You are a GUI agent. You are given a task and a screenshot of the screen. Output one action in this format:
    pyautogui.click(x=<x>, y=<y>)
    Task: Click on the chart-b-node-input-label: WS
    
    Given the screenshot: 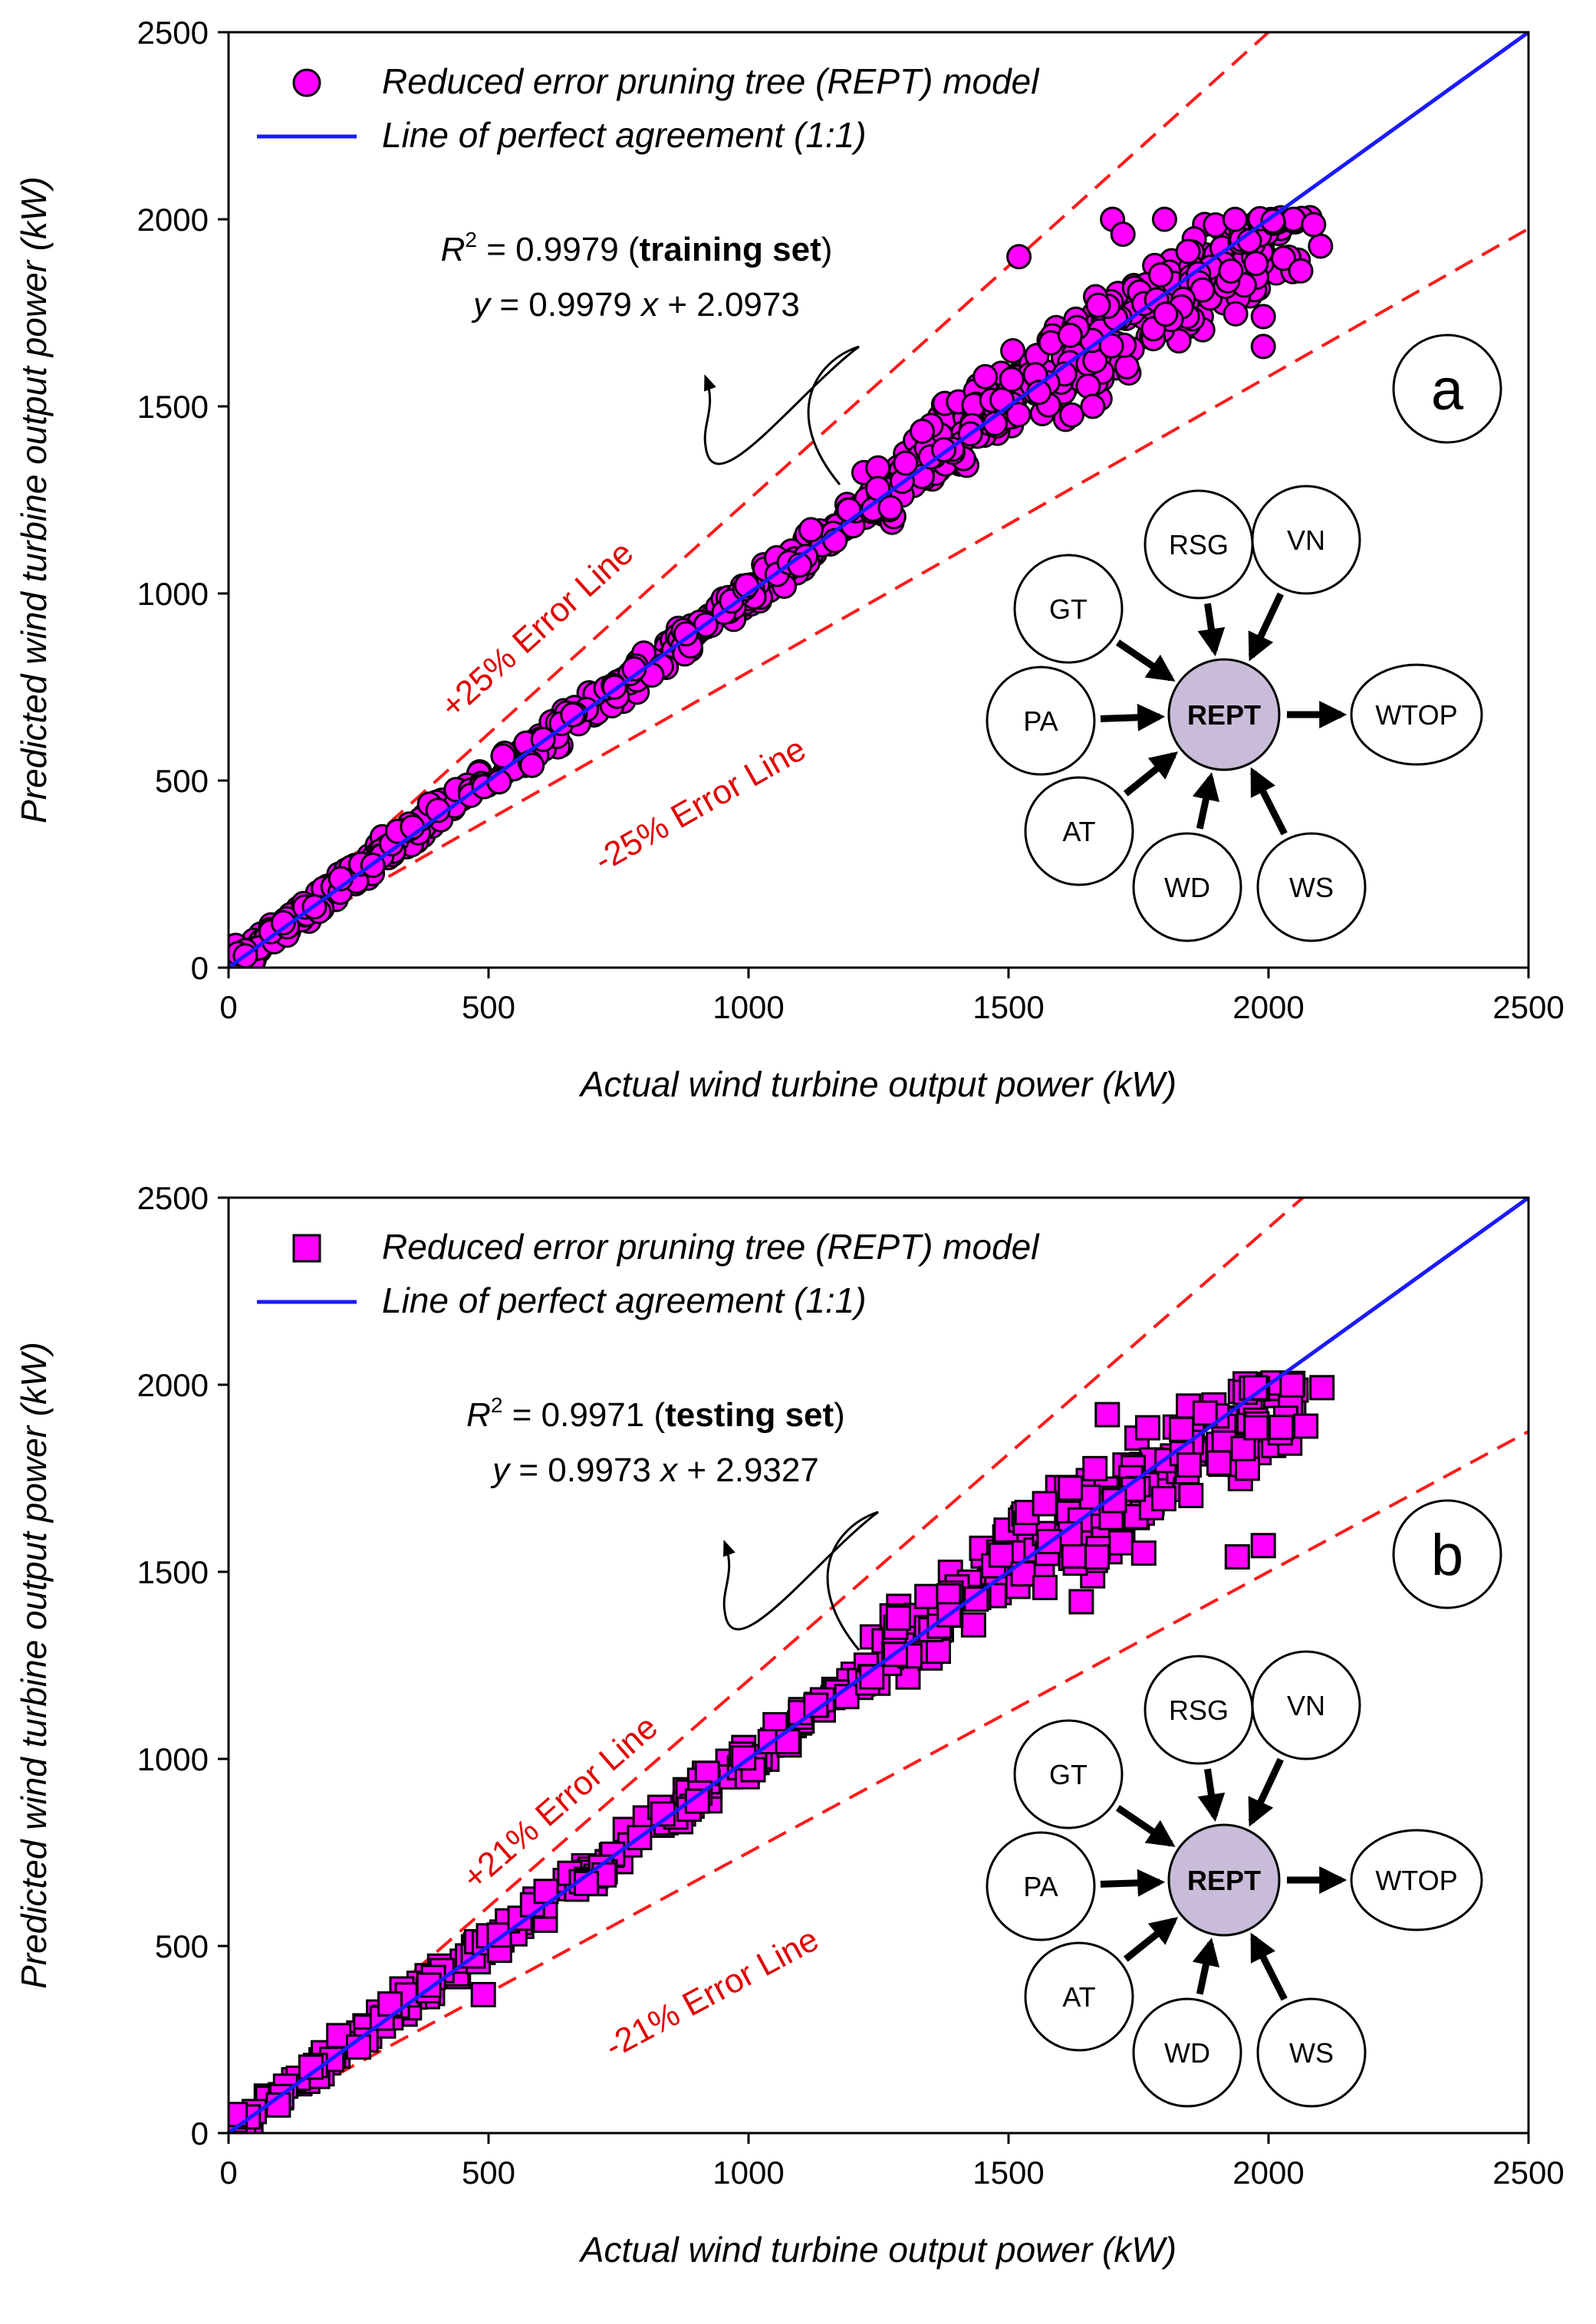 What is the action you would take?
    pyautogui.click(x=1311, y=2053)
    